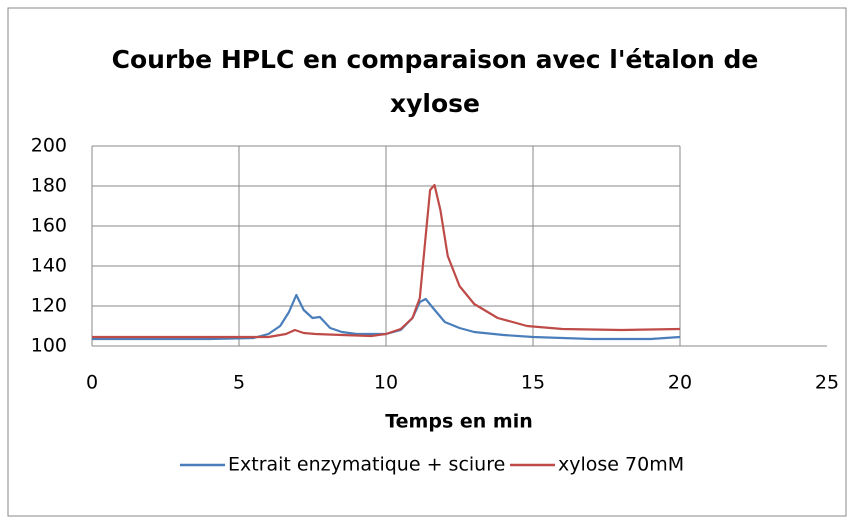  Describe the element at coordinates (621, 465) in the screenshot. I see `legend-label: xylose 70mM` at that location.